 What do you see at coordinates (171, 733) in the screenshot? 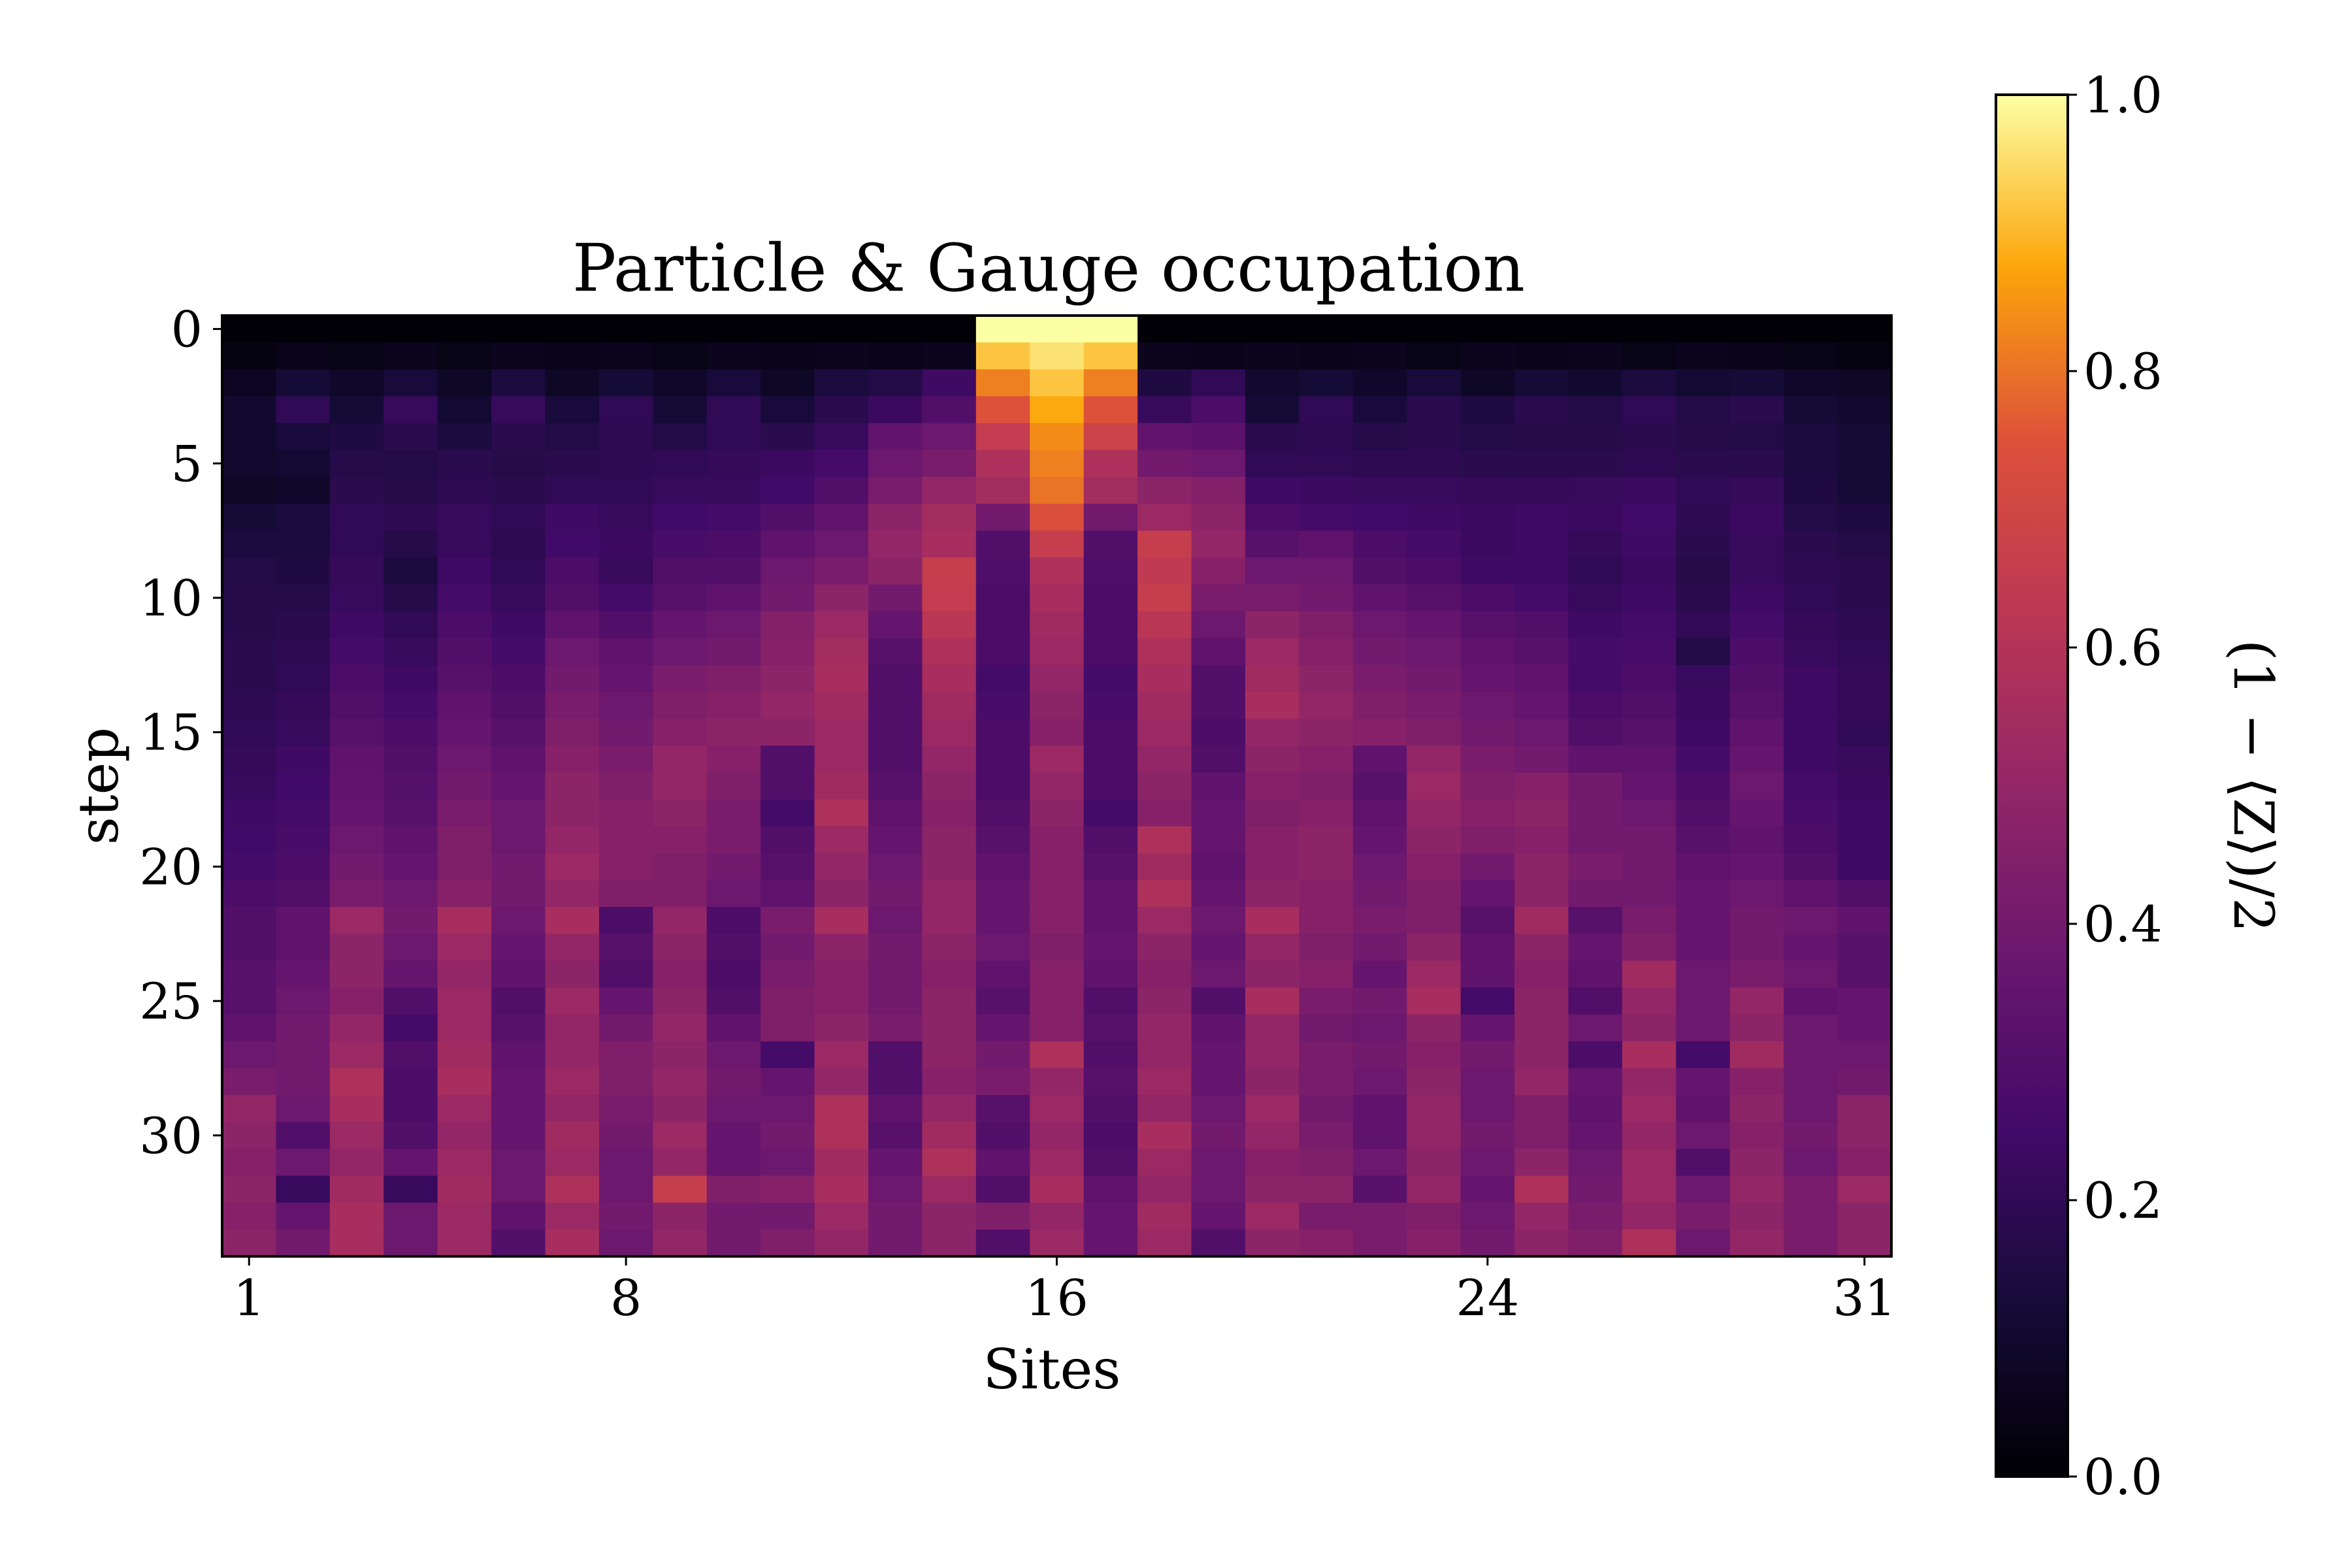
I see `y-tick-label: 15` at bounding box center [171, 733].